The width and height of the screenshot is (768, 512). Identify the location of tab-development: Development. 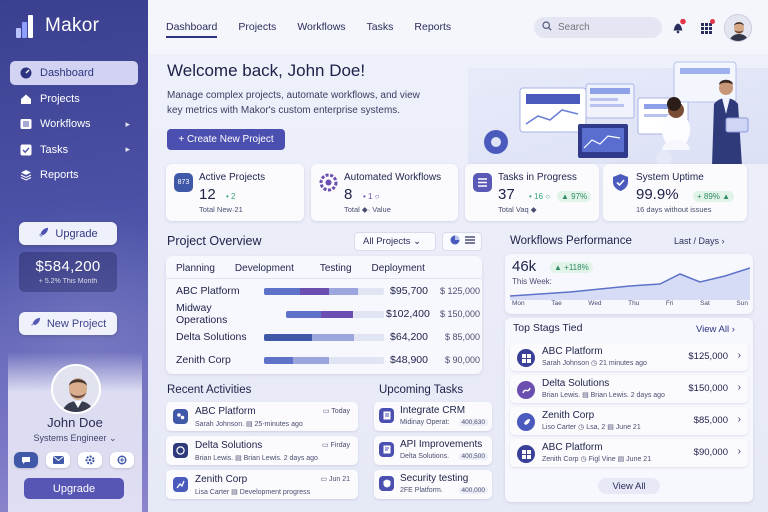
(264, 268).